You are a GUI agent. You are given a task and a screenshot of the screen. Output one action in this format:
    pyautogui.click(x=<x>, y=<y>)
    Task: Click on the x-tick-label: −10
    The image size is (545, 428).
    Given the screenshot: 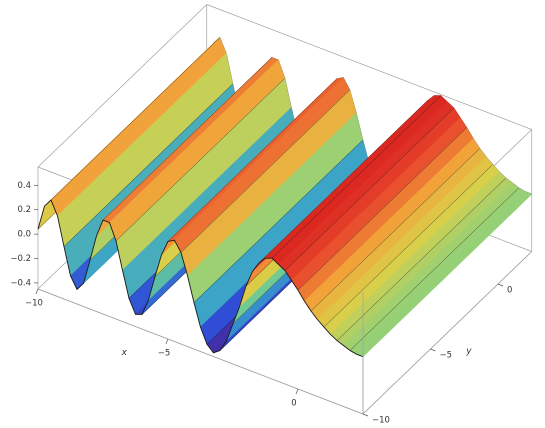 What is the action you would take?
    pyautogui.click(x=34, y=304)
    